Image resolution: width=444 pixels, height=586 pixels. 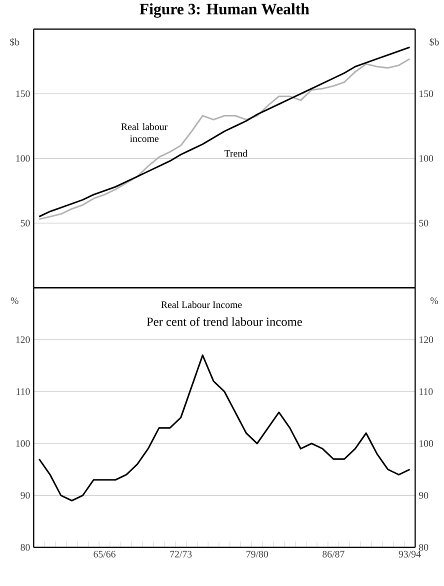 I want to click on x-tick-label: 79/80, so click(x=257, y=554).